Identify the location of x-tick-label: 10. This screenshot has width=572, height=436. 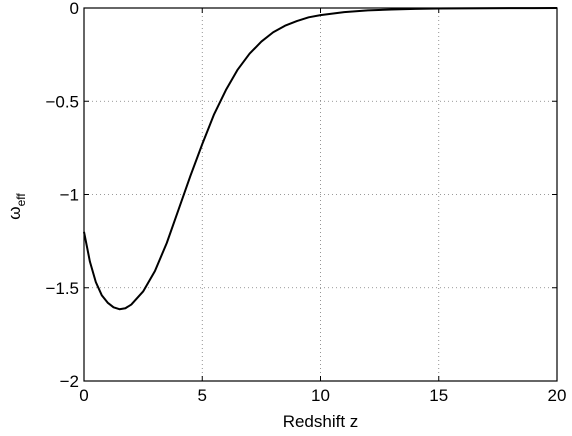
(320, 395).